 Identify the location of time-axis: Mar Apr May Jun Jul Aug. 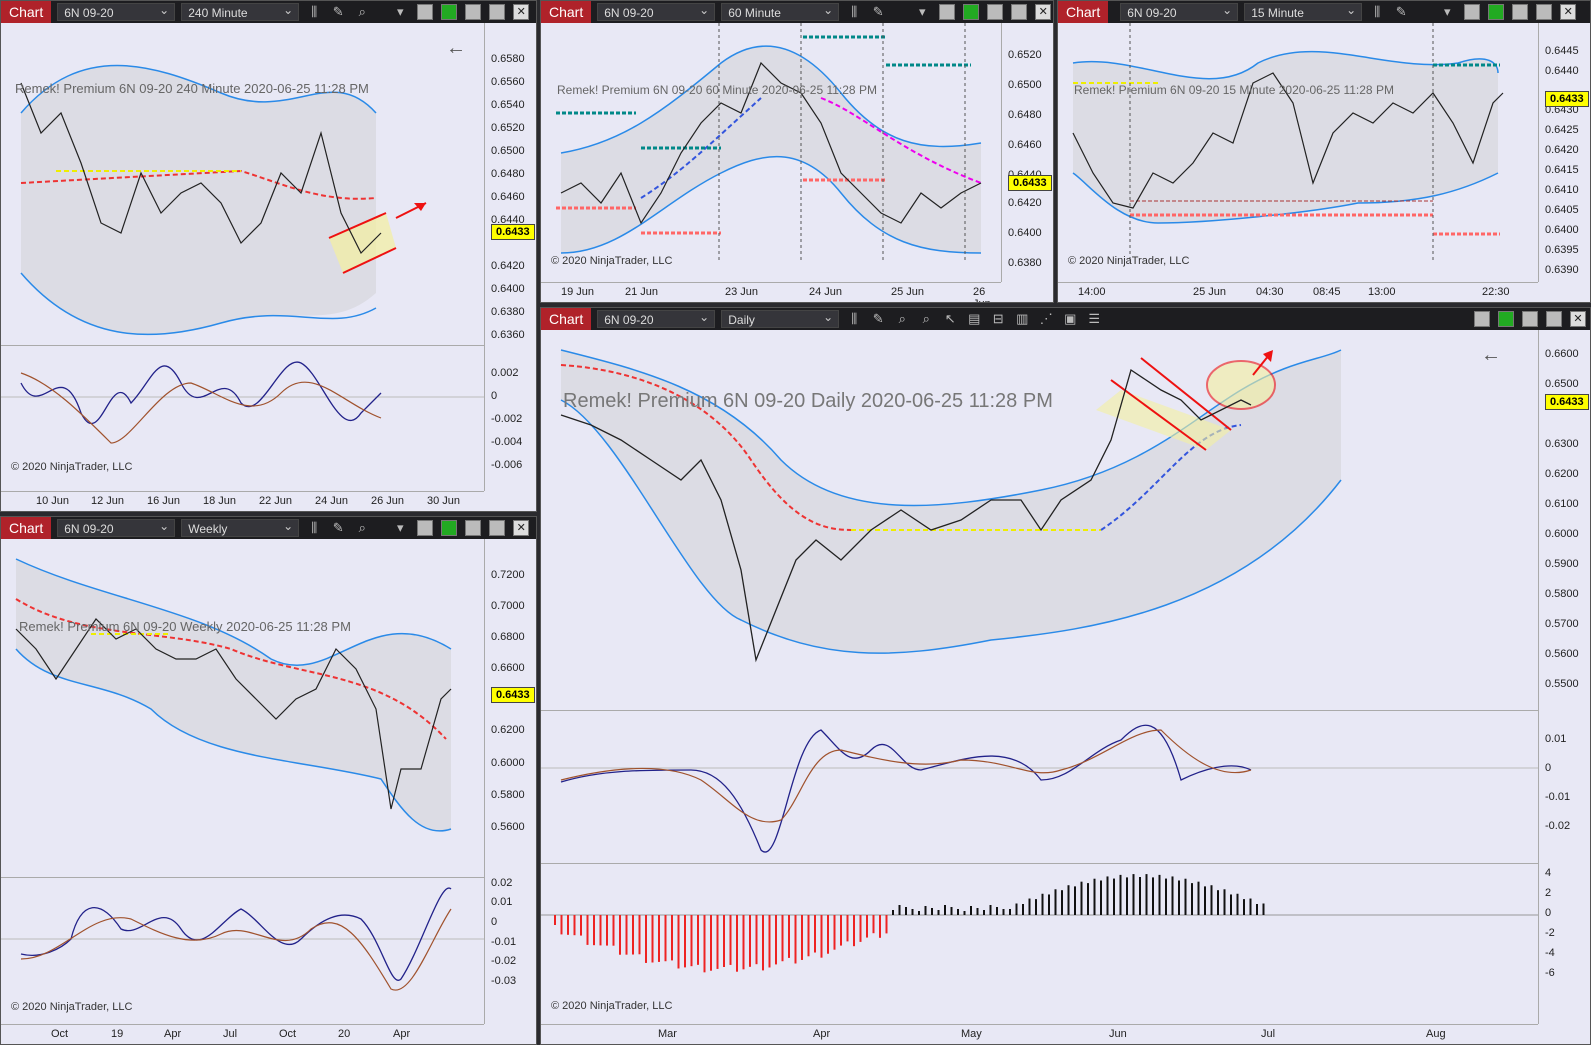
(1039, 1034).